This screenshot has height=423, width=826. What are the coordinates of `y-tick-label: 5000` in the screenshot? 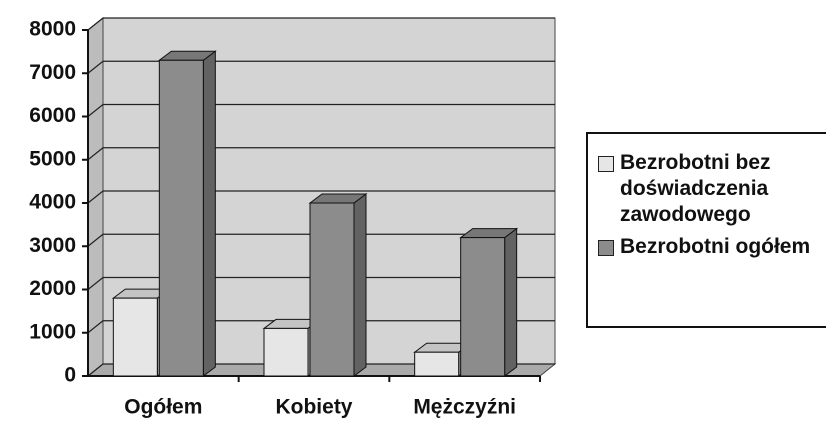 It's located at (52, 158).